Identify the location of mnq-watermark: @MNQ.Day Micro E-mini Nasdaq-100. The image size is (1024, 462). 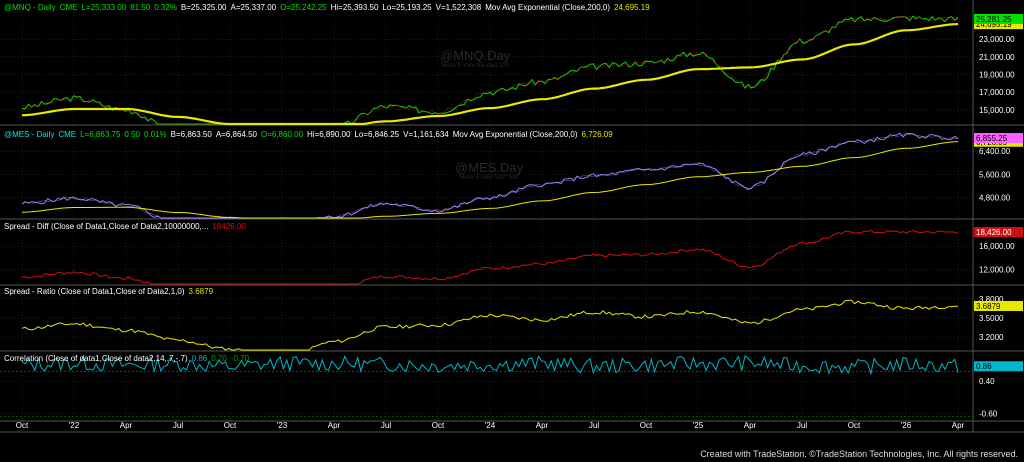
(475, 58).